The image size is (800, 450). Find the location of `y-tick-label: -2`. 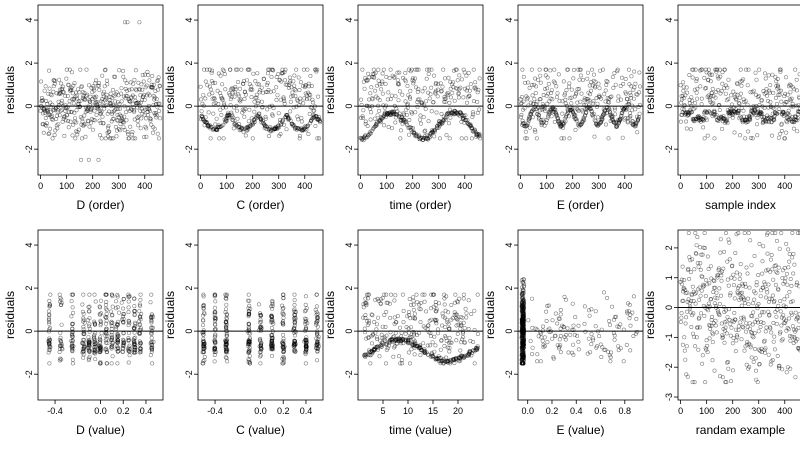

y-tick-label: -2 is located at coordinates (349, 149).